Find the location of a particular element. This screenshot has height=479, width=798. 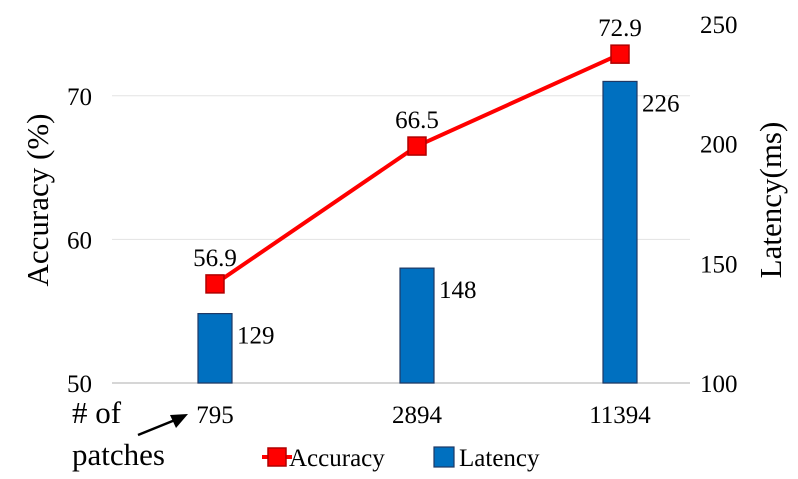

accuracy-data-label: 66.5 is located at coordinates (417, 120).